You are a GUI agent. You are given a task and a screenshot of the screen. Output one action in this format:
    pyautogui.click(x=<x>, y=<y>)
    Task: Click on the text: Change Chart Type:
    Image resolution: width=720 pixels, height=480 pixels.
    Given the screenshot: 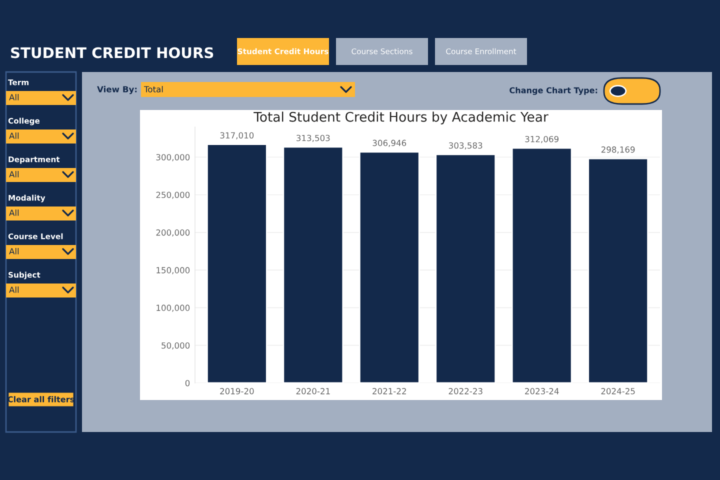 What is the action you would take?
    pyautogui.click(x=554, y=91)
    